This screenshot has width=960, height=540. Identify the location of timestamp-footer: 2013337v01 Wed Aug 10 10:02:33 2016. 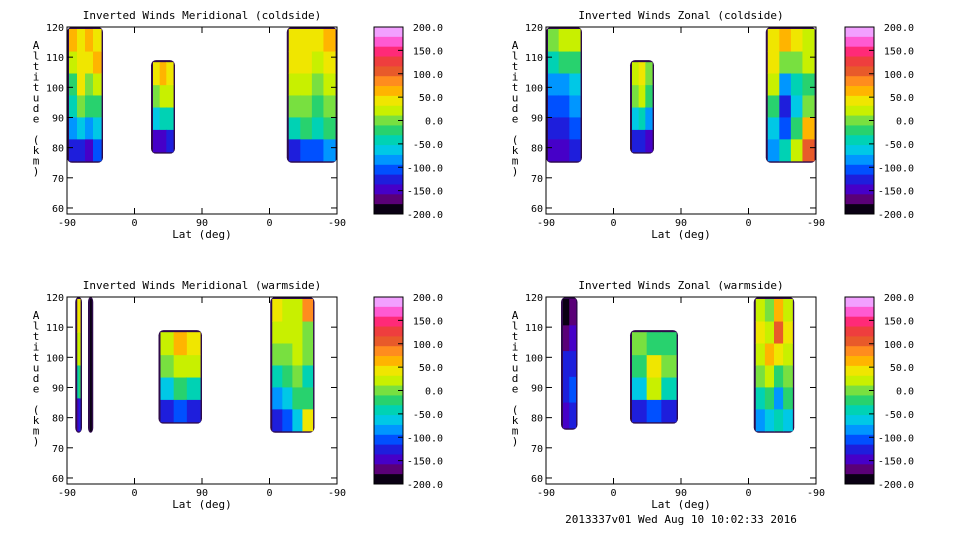
(681, 519).